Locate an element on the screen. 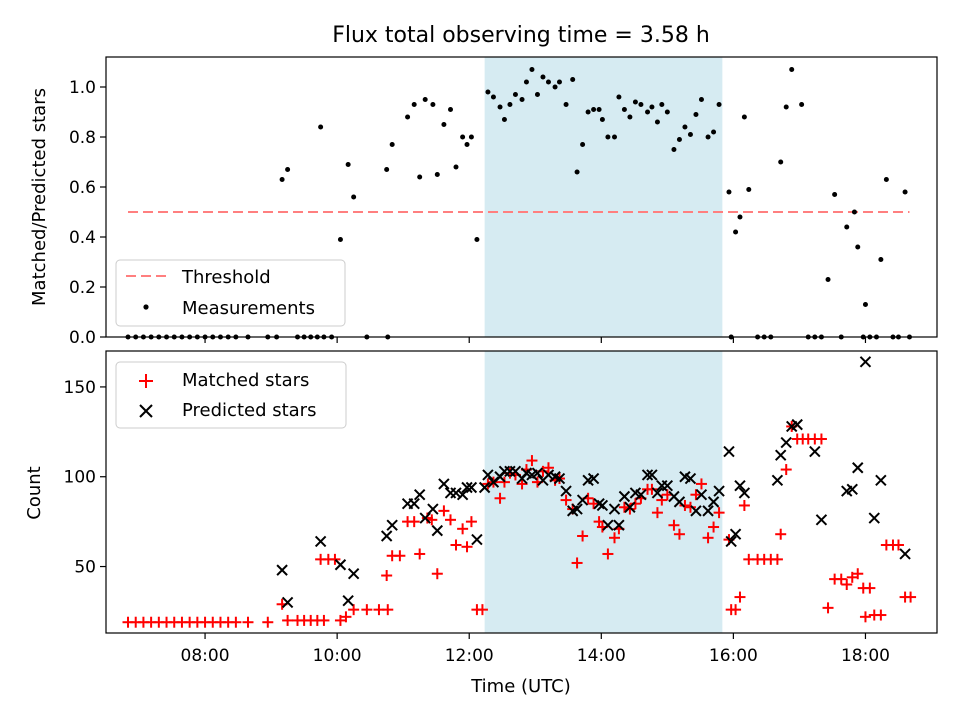 The width and height of the screenshot is (960, 720). legend-matched-swatch is located at coordinates (146, 381).